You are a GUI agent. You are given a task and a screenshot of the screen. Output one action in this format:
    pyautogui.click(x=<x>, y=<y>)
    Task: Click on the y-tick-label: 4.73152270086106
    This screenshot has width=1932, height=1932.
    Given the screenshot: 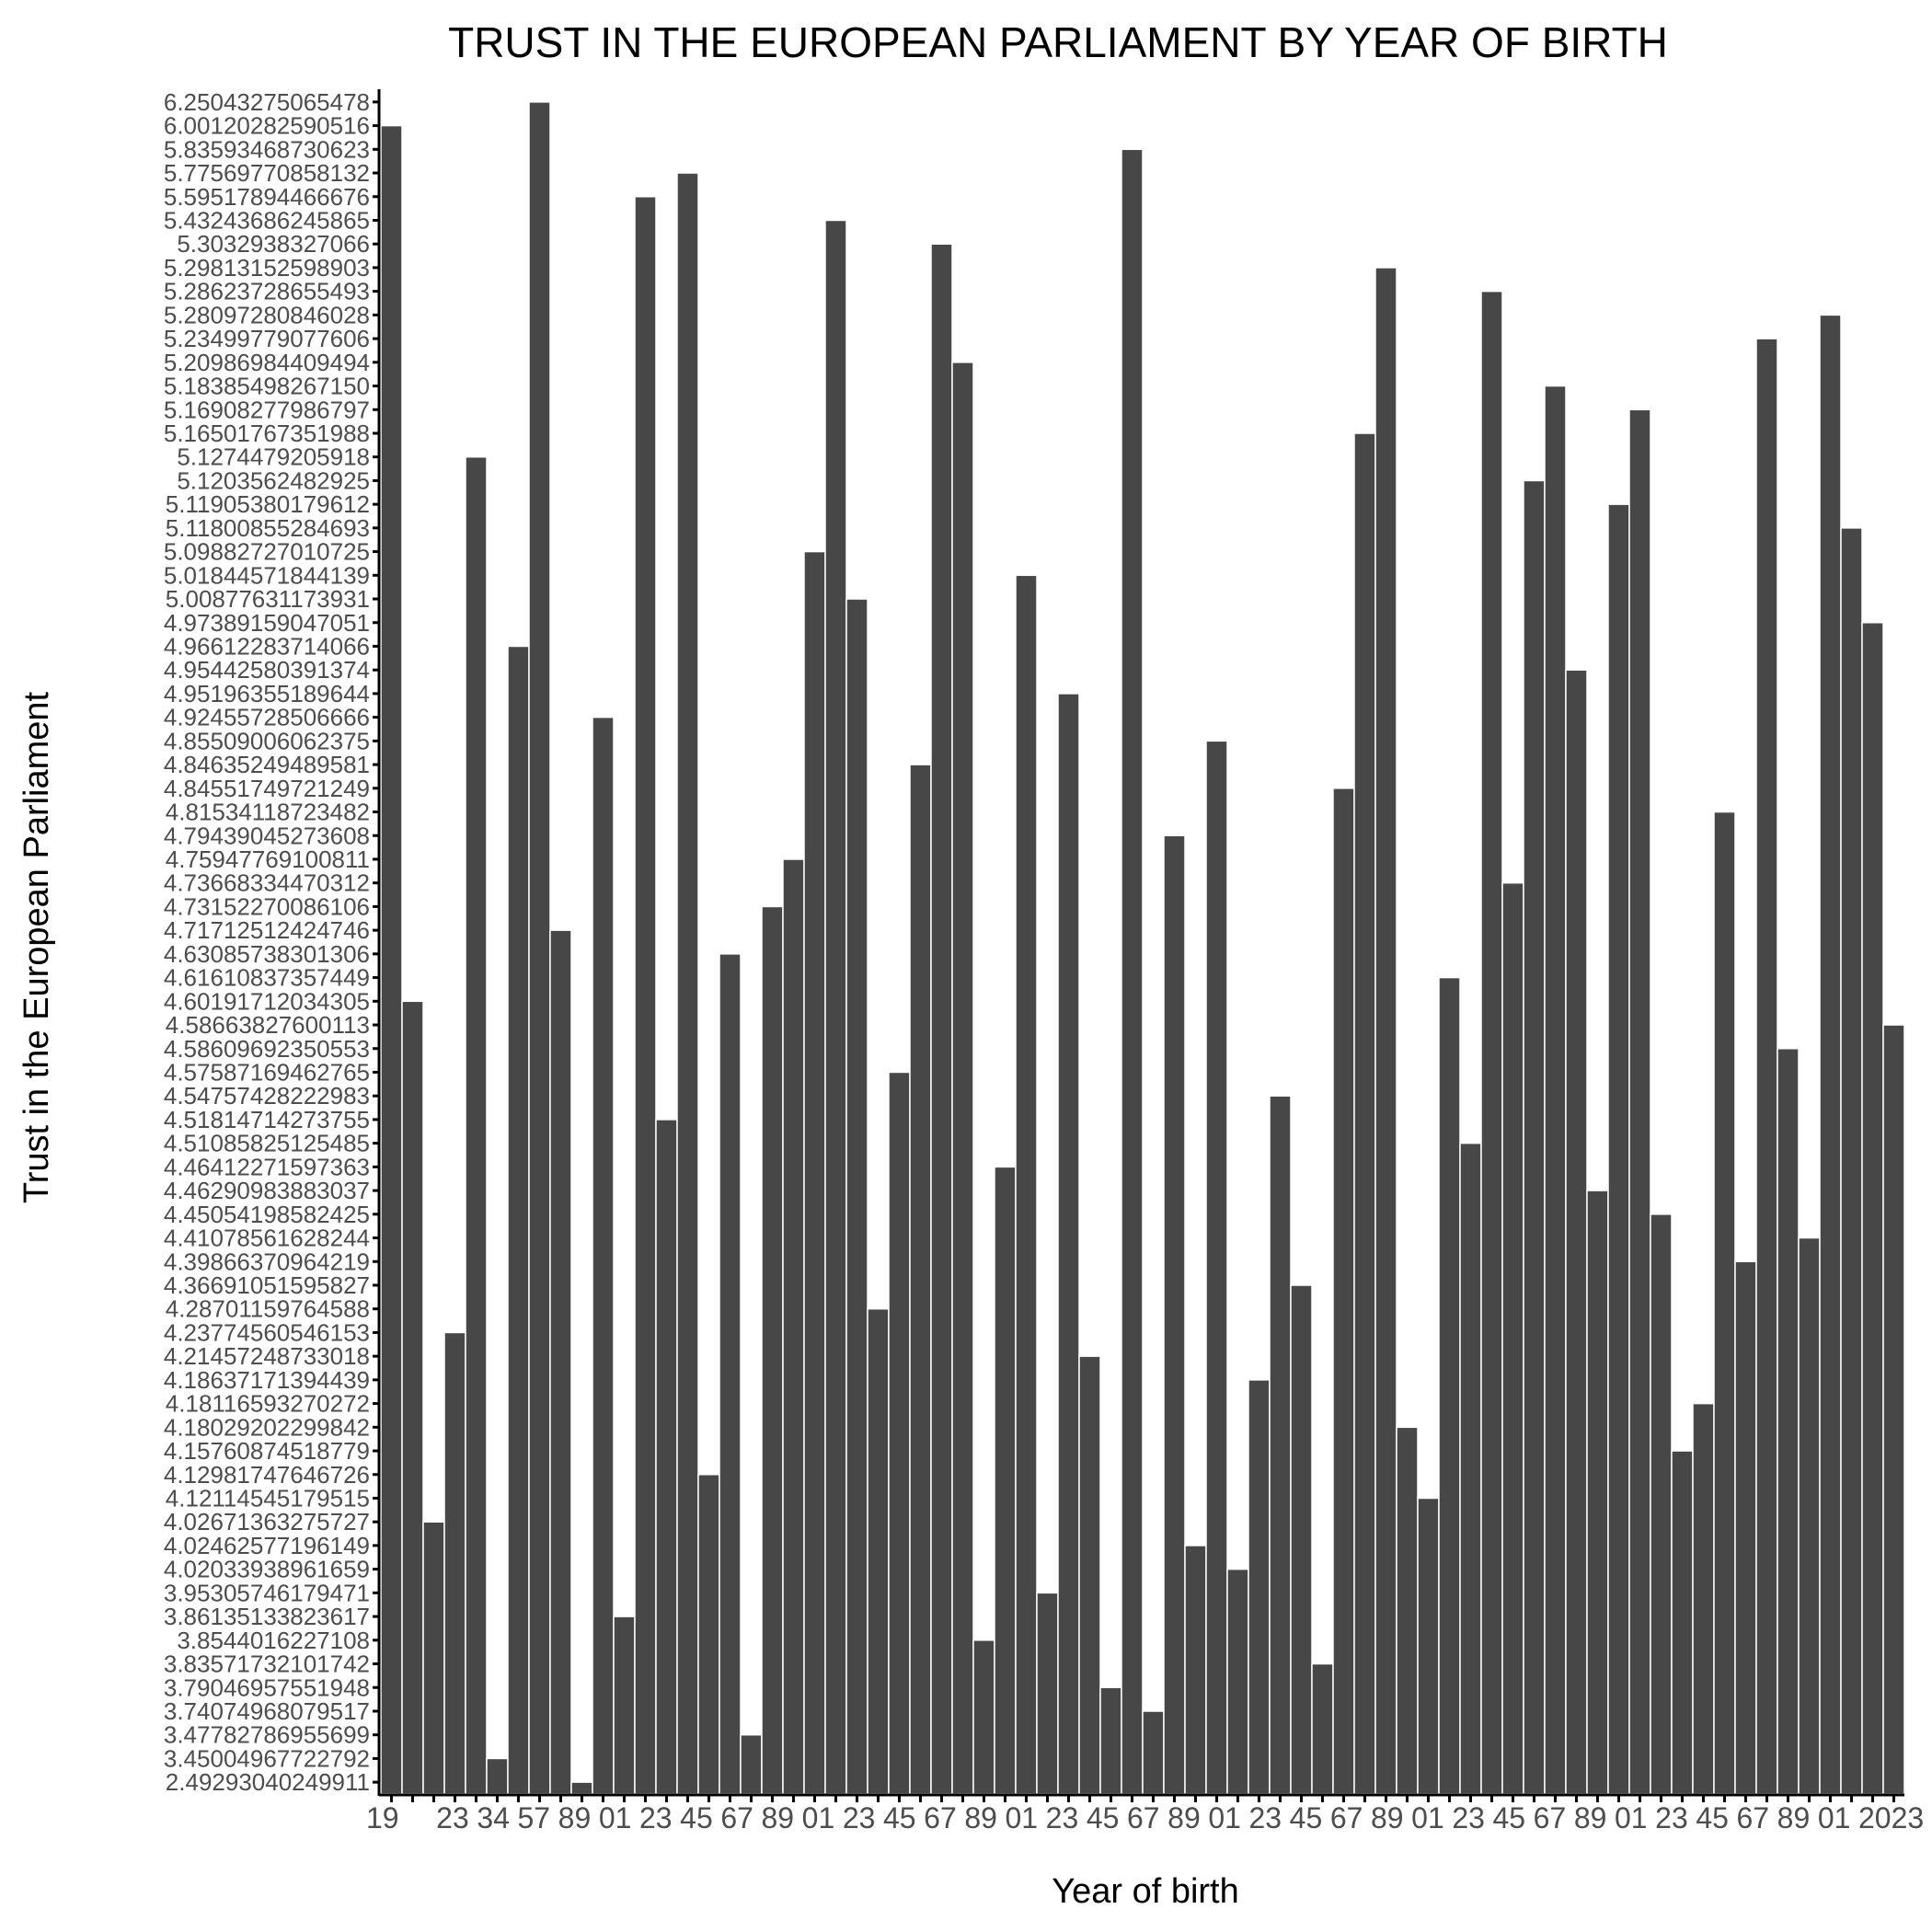 What is the action you would take?
    pyautogui.click(x=267, y=906)
    